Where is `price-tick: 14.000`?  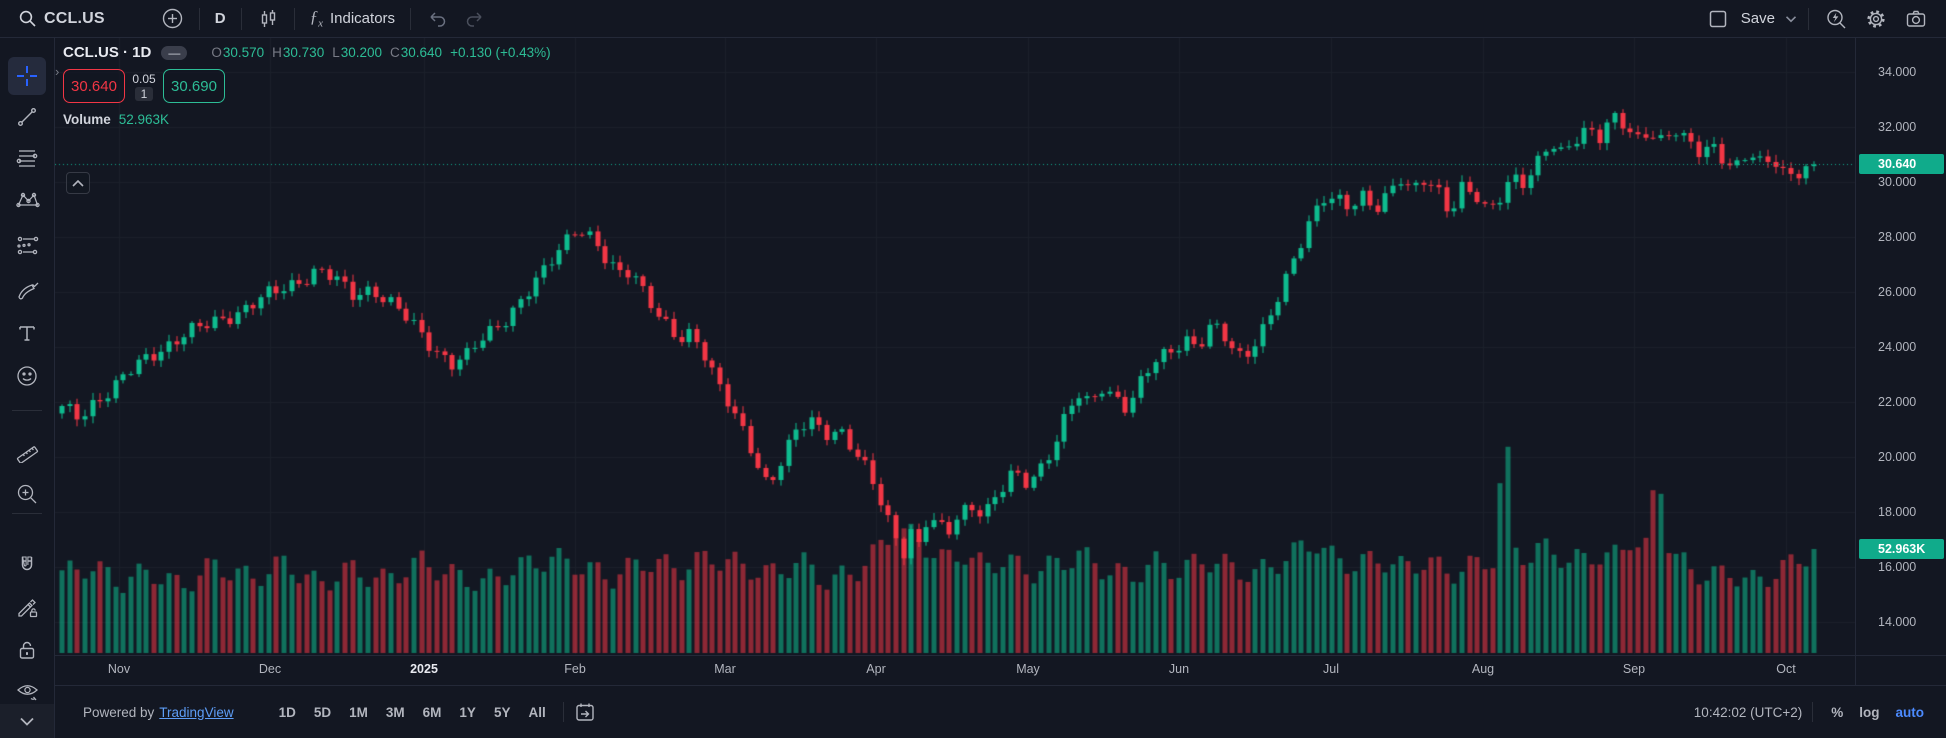
price-tick: 14.000 is located at coordinates (1897, 622).